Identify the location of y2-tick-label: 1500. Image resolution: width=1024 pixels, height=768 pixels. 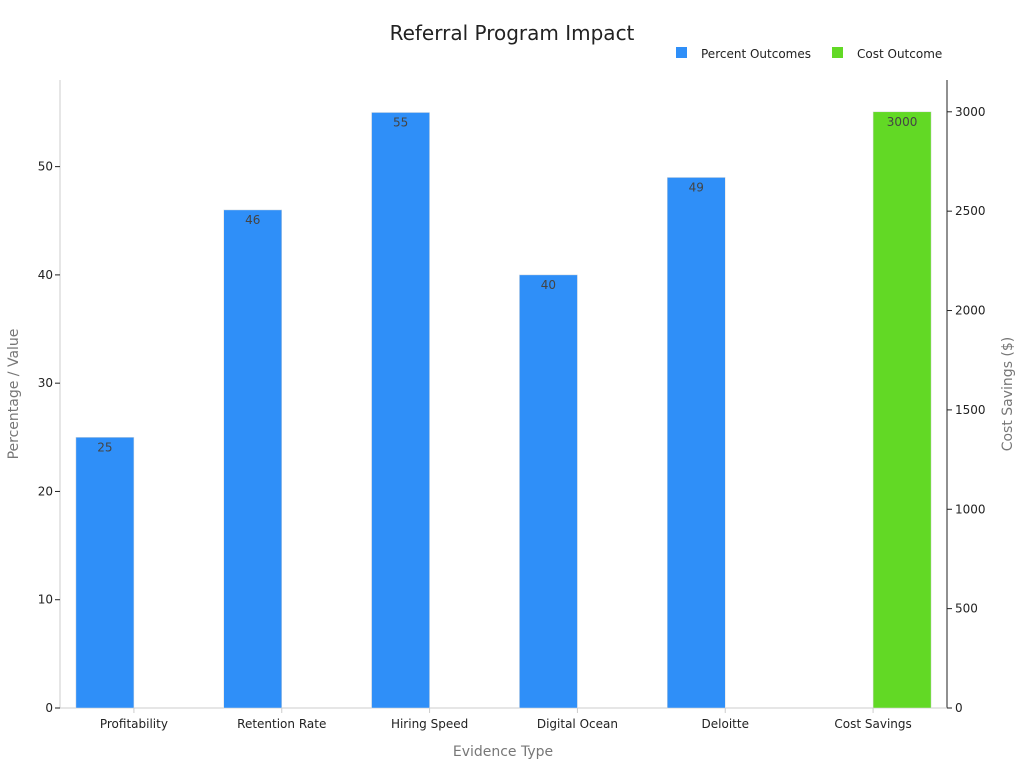
(970, 410).